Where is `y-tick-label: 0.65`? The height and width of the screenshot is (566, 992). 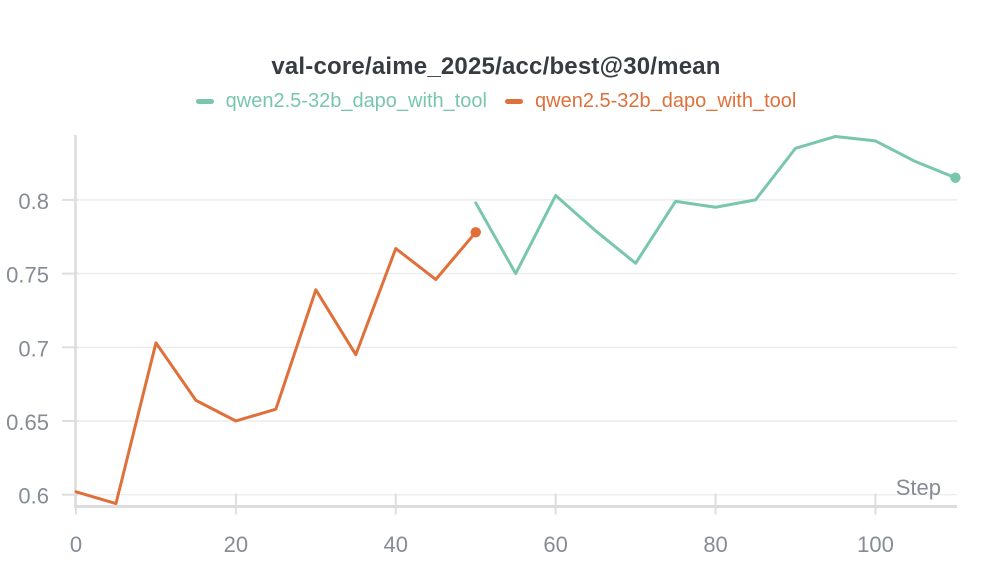
y-tick-label: 0.65 is located at coordinates (27, 422).